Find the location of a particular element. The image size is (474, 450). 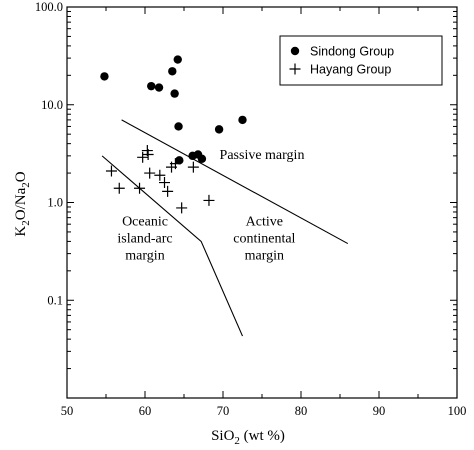

active-continental-margin-label: Active continental margin is located at coordinates (264, 239).